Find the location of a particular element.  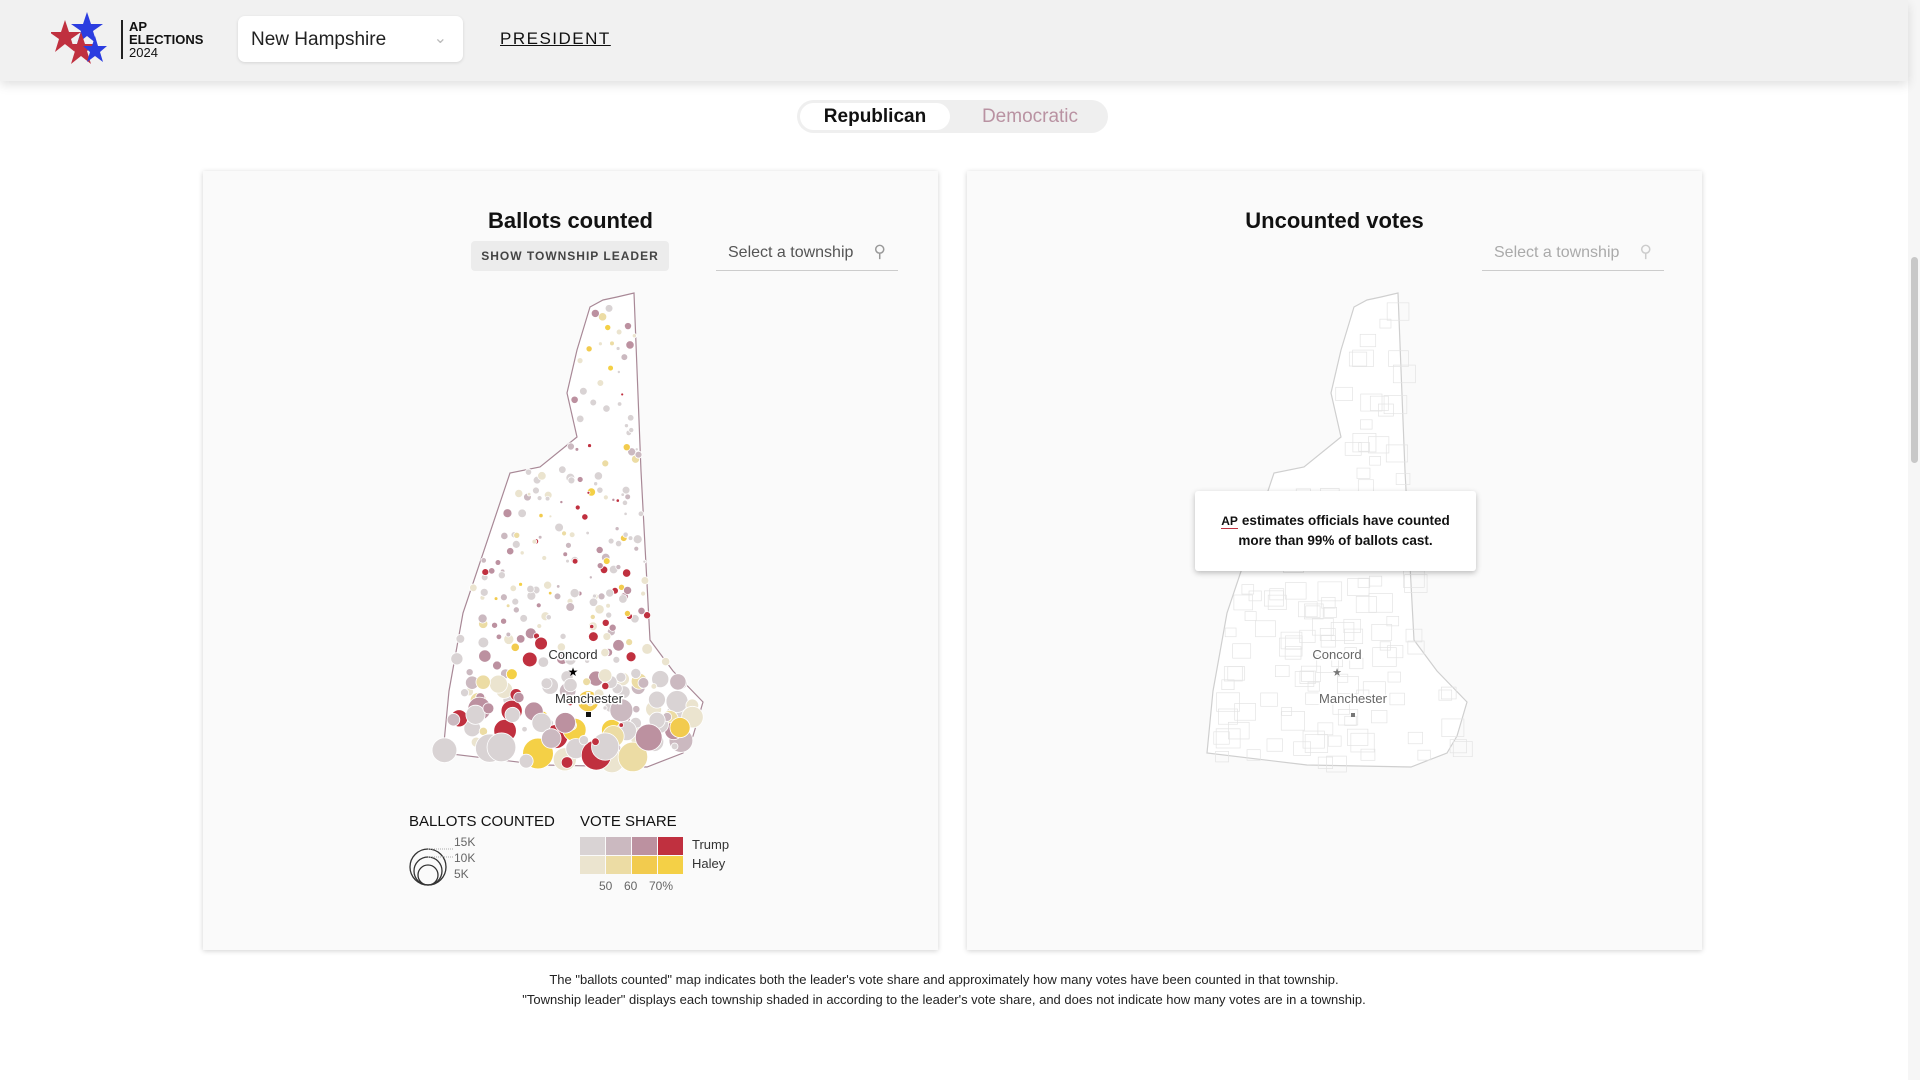

nav-president-link: PRESIDENT is located at coordinates (555, 38).